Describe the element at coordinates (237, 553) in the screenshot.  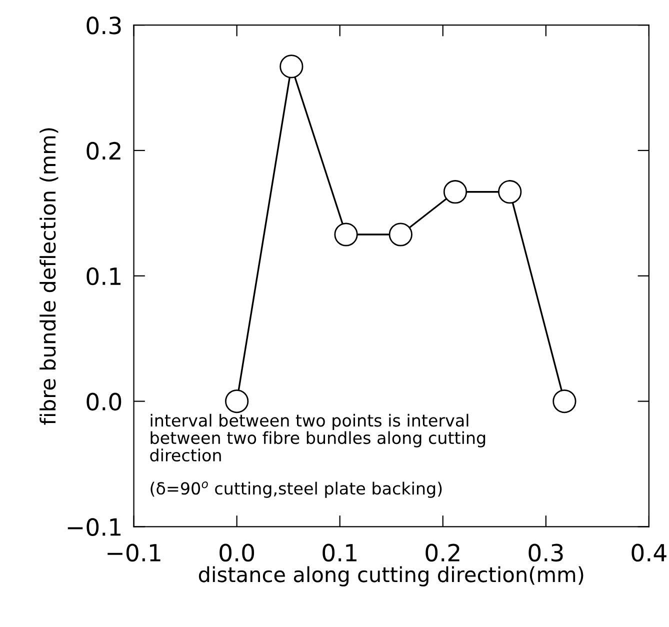
I see `x-tick-label: 0.0` at that location.